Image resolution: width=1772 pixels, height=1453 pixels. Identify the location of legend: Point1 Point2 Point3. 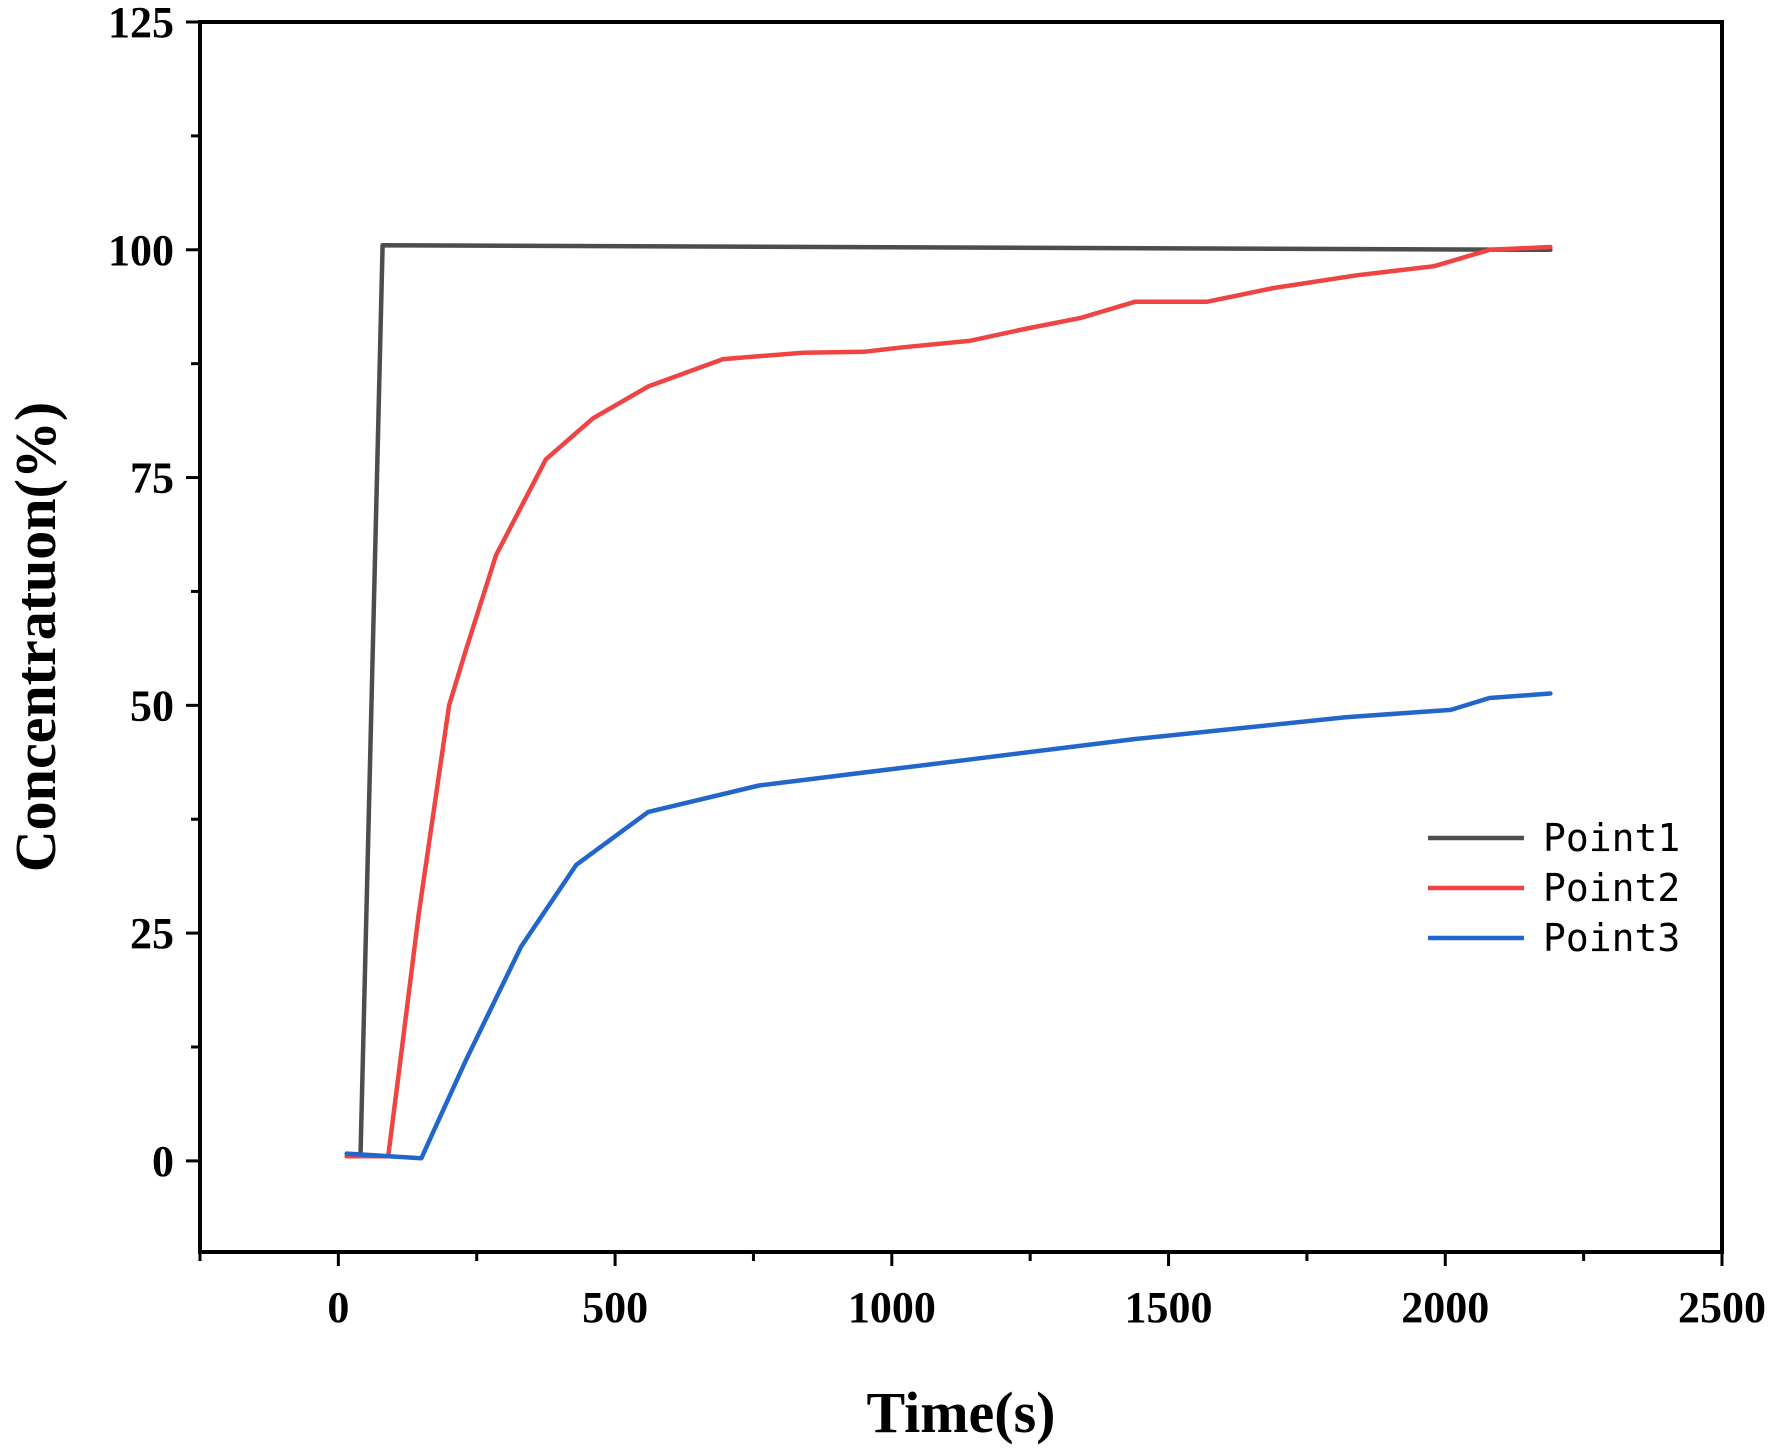
(1554, 888).